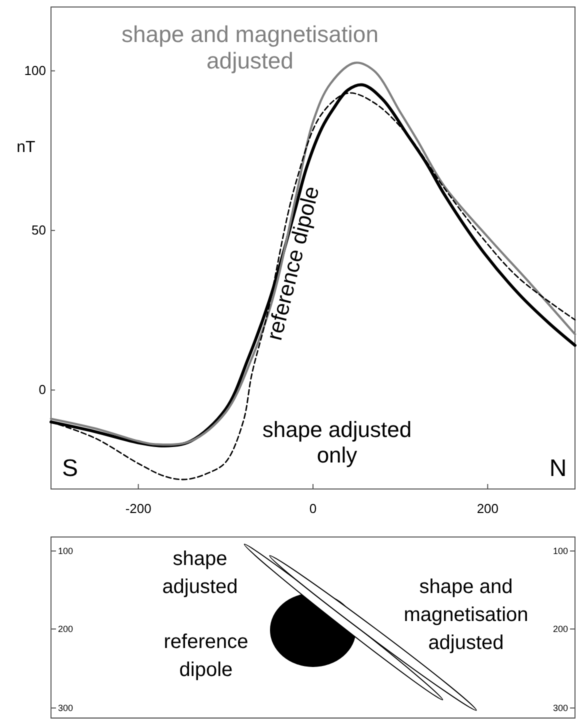  What do you see at coordinates (466, 615) in the screenshot?
I see `text: shape and magnetisation adjusted` at bounding box center [466, 615].